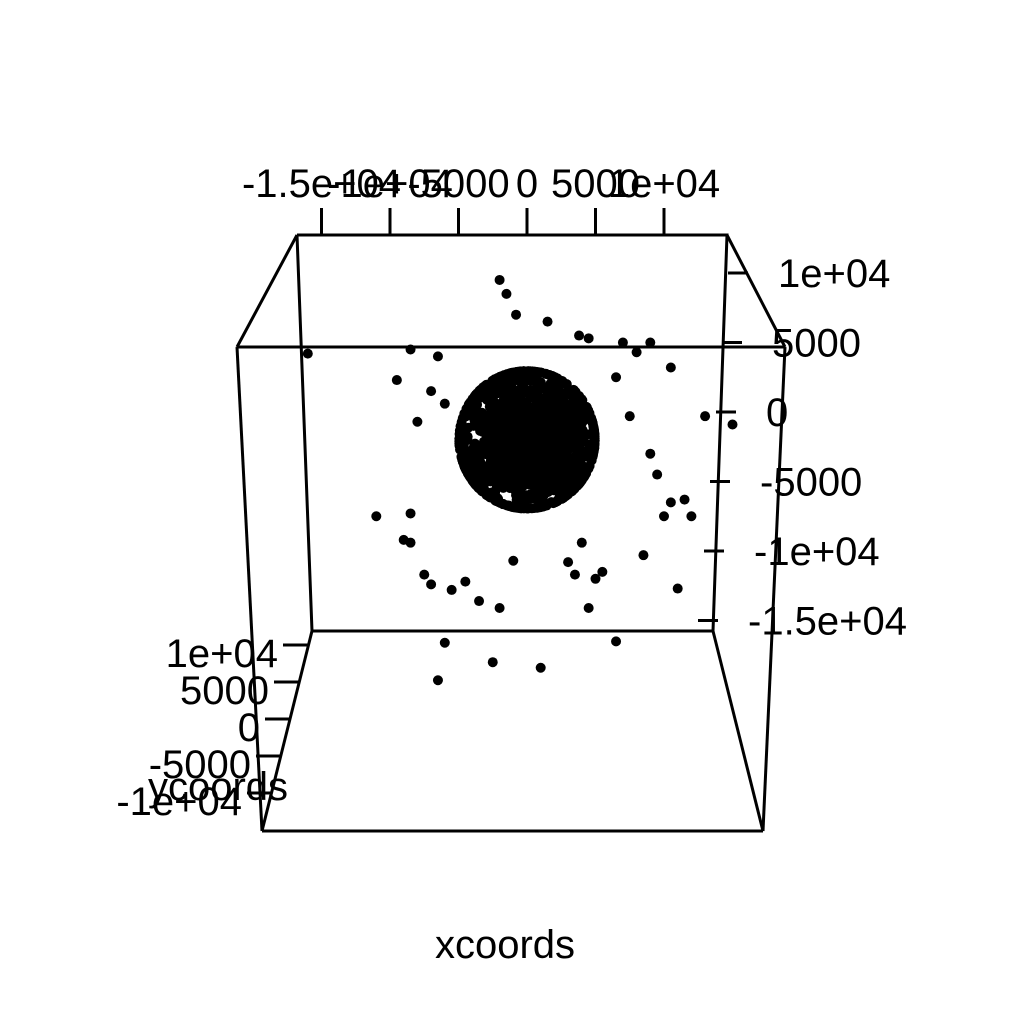 This screenshot has width=1024, height=1024. I want to click on y-axis-title: ycoords, so click(218, 787).